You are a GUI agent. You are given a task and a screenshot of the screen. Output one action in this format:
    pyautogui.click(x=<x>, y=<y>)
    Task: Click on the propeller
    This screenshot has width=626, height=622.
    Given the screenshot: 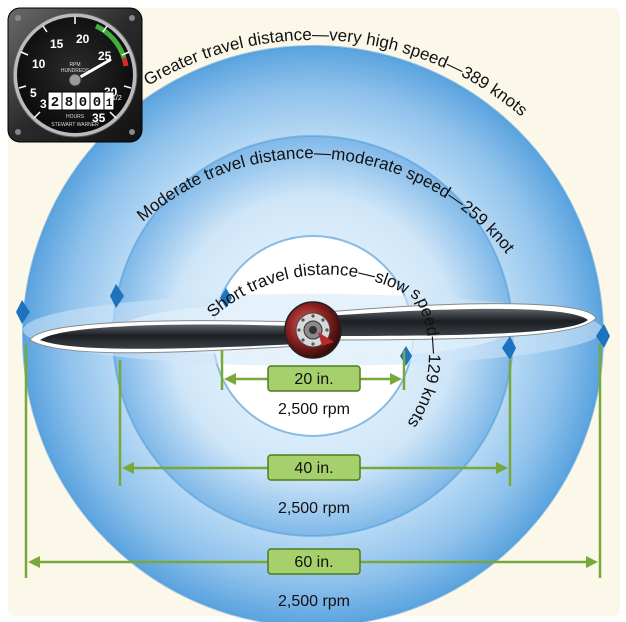 What is the action you would take?
    pyautogui.click(x=313, y=330)
    